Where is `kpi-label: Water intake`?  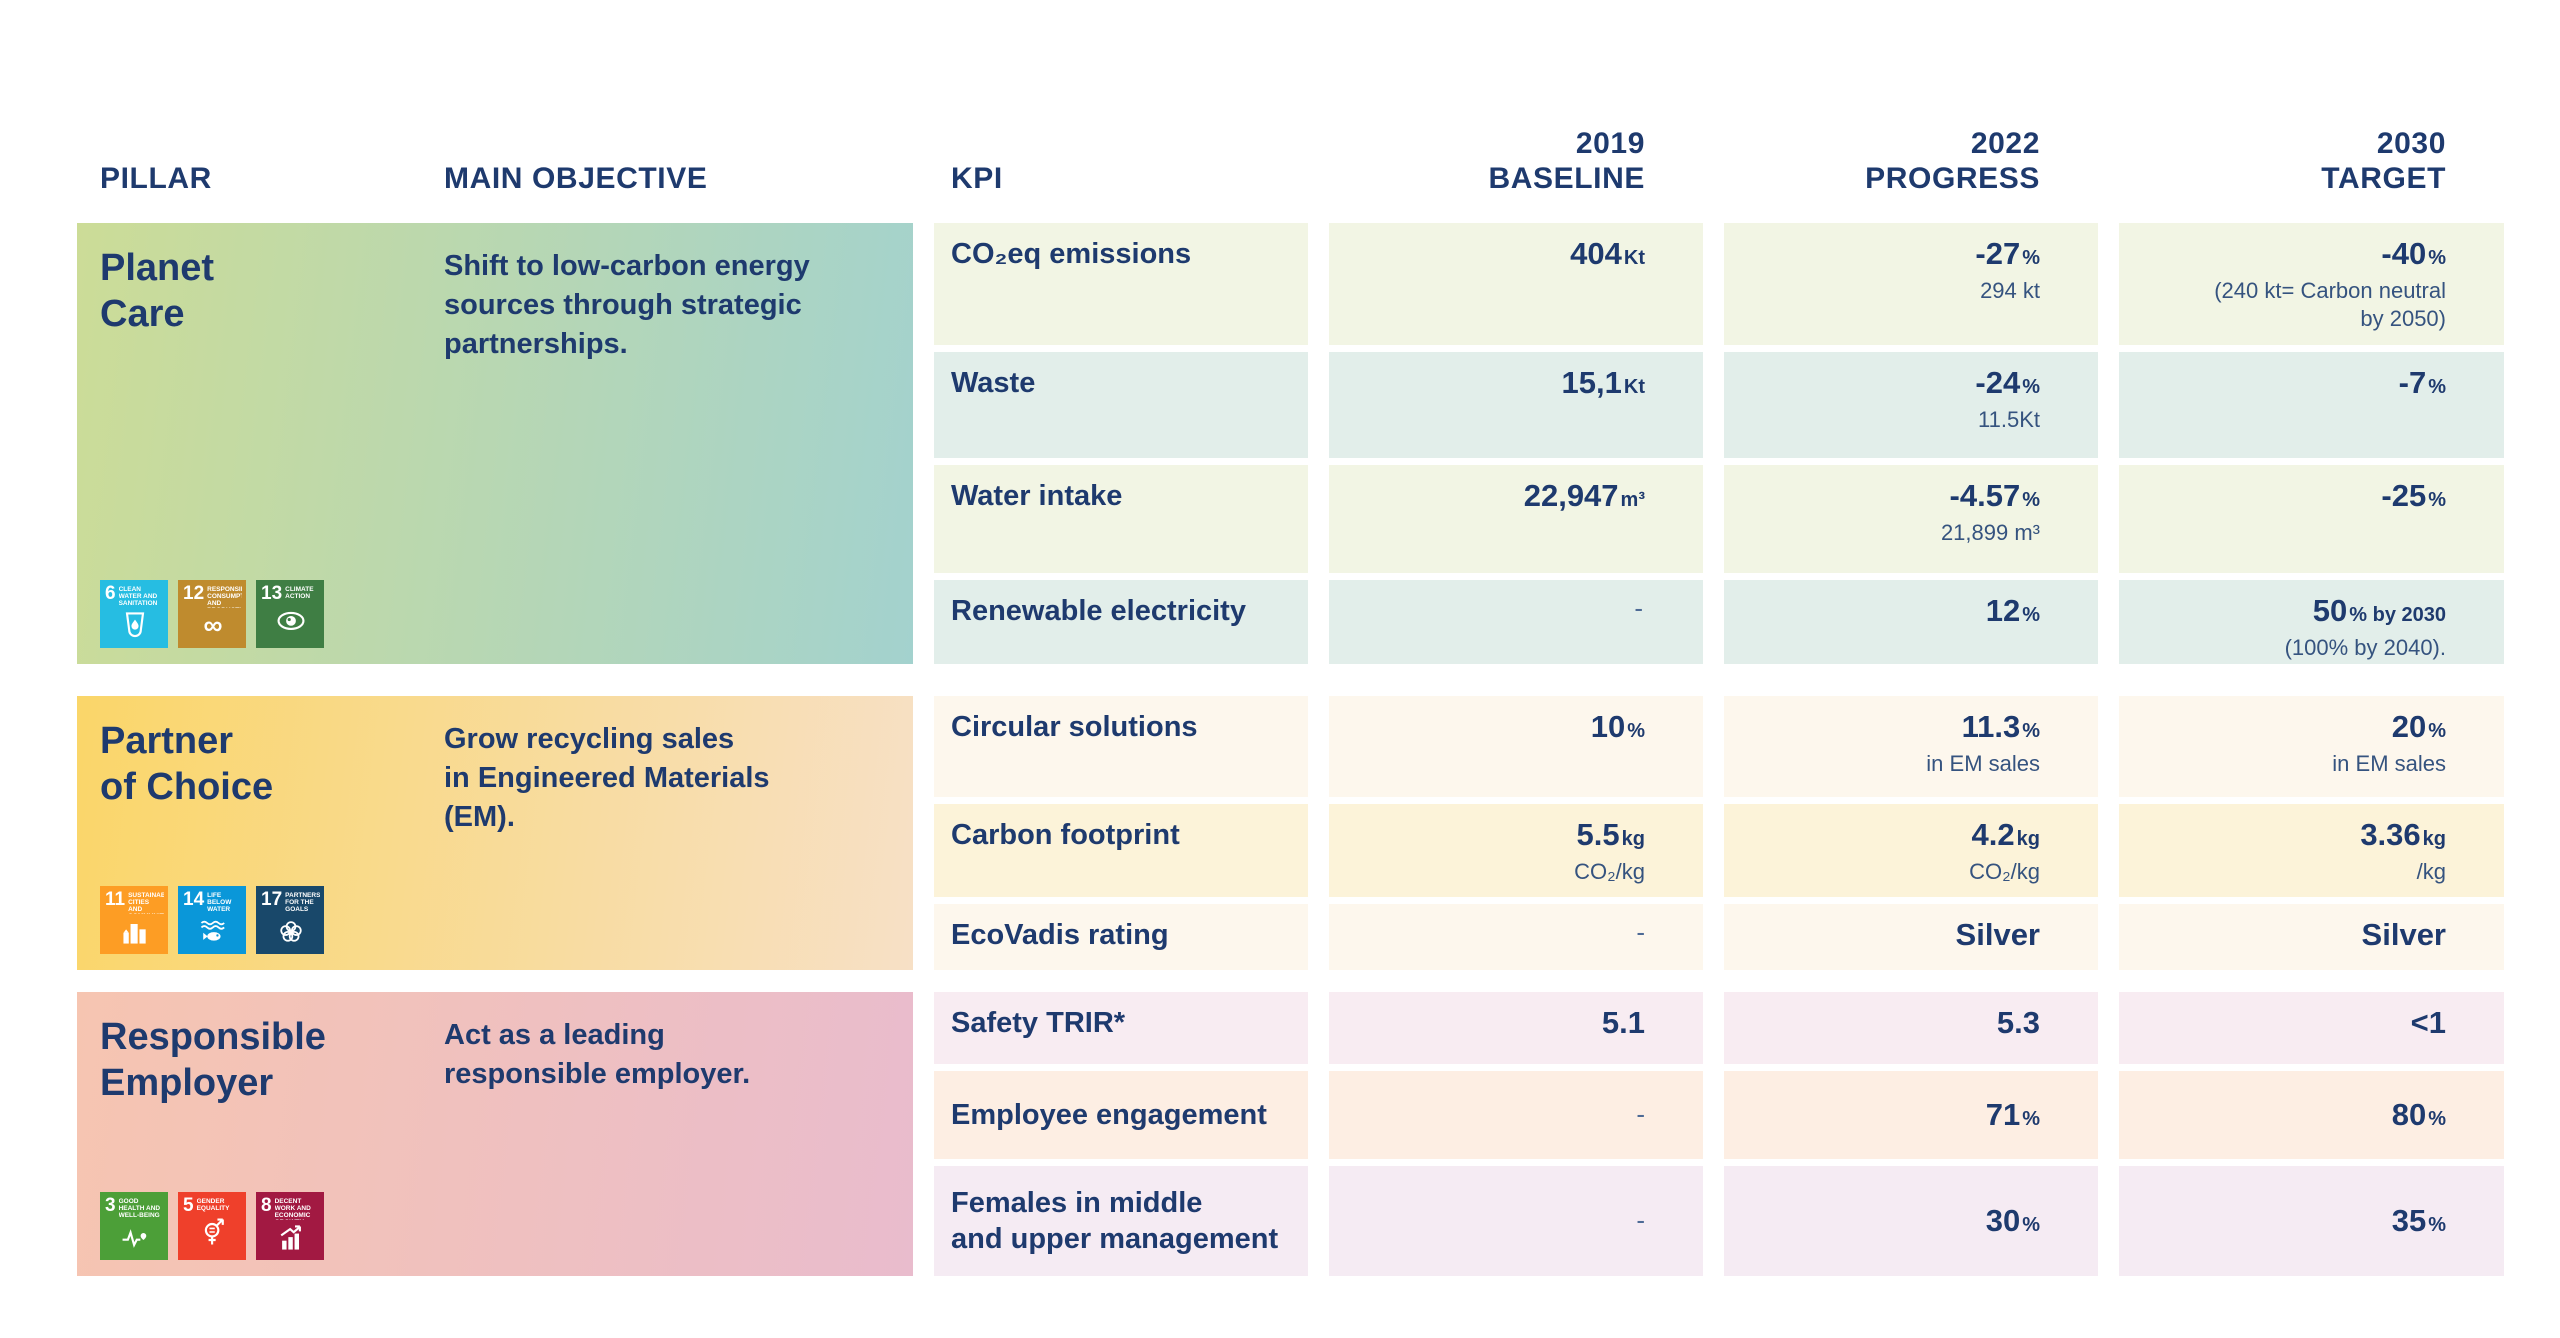 kpi-label: Water intake is located at coordinates (1037, 495).